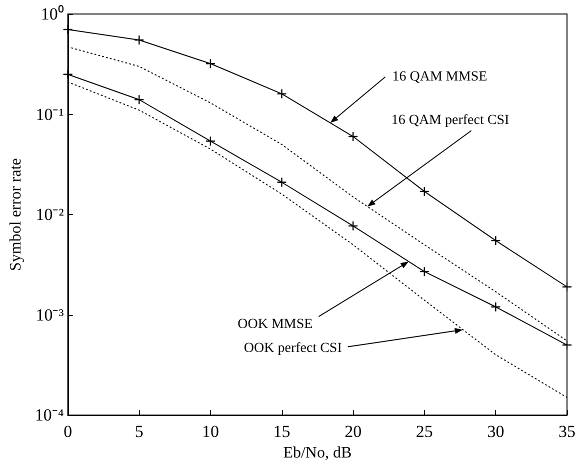 The width and height of the screenshot is (585, 466). I want to click on x-tick-label: 10, so click(210, 432).